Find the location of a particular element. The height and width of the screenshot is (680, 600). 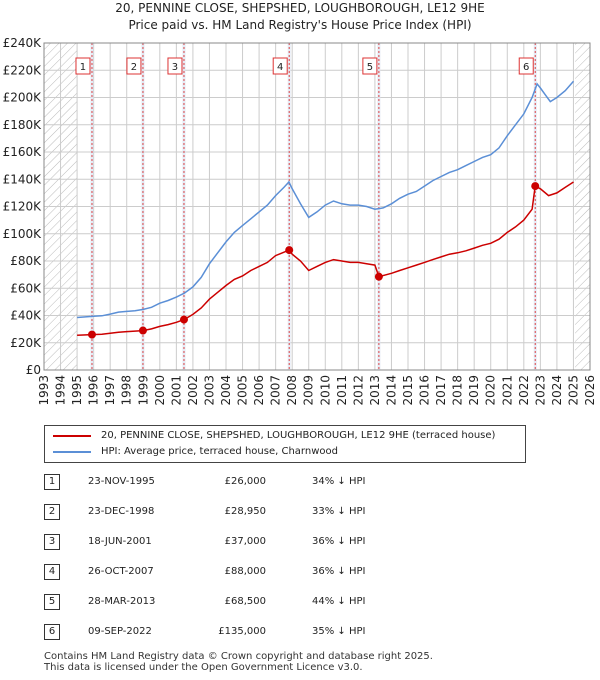

x-tick-label: 1999 is located at coordinates (143, 390).